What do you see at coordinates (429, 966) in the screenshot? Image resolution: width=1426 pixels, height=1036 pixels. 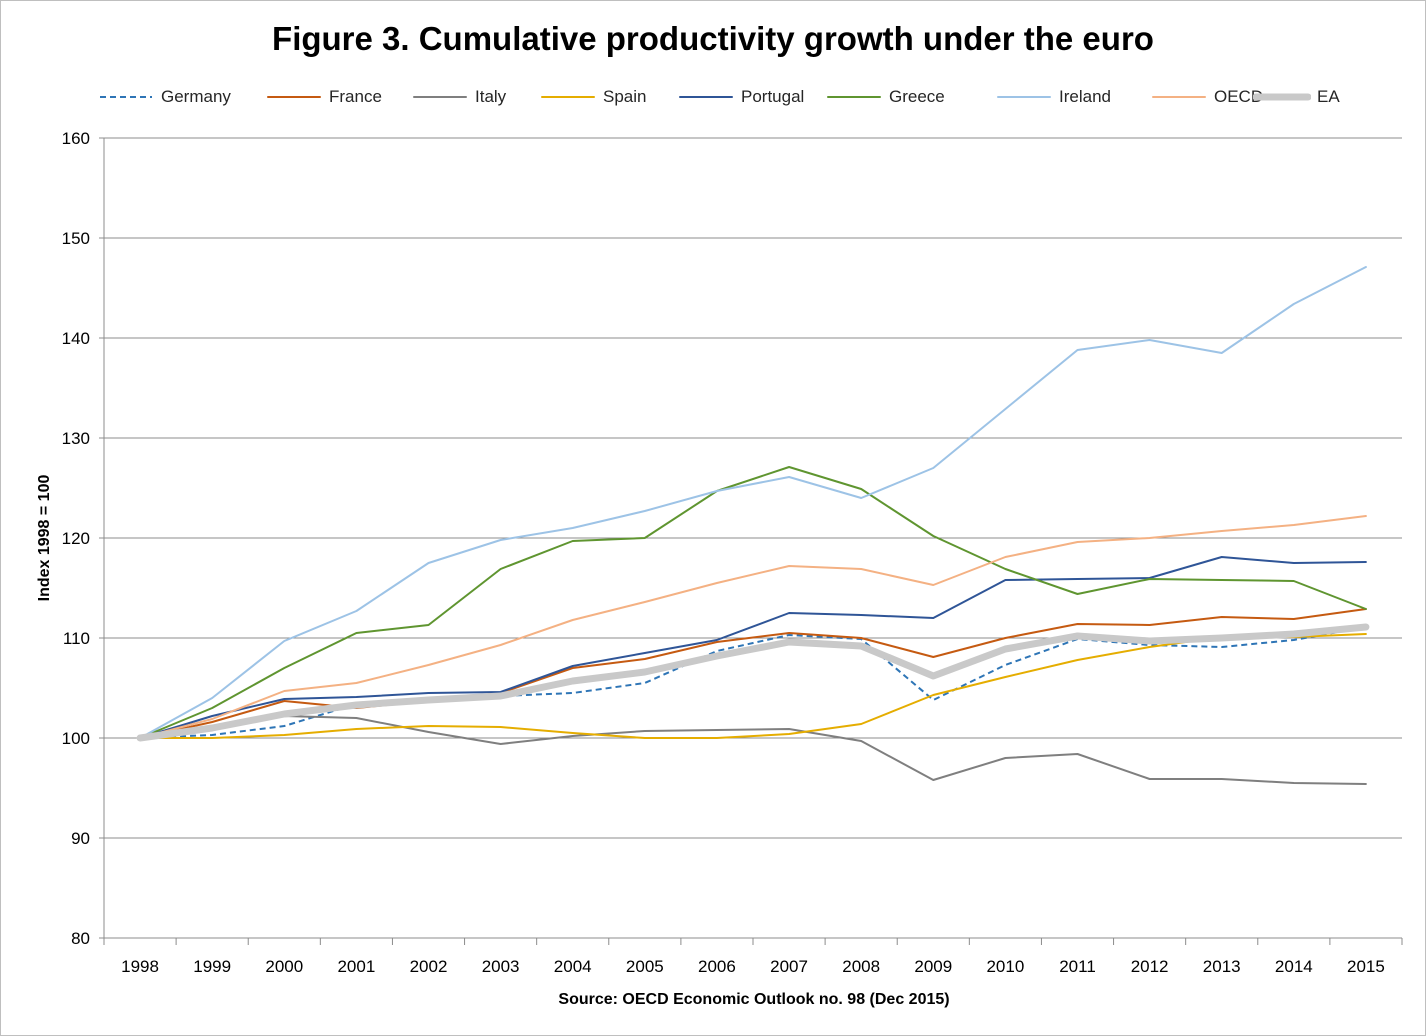 I see `x-tick-label: 2002` at bounding box center [429, 966].